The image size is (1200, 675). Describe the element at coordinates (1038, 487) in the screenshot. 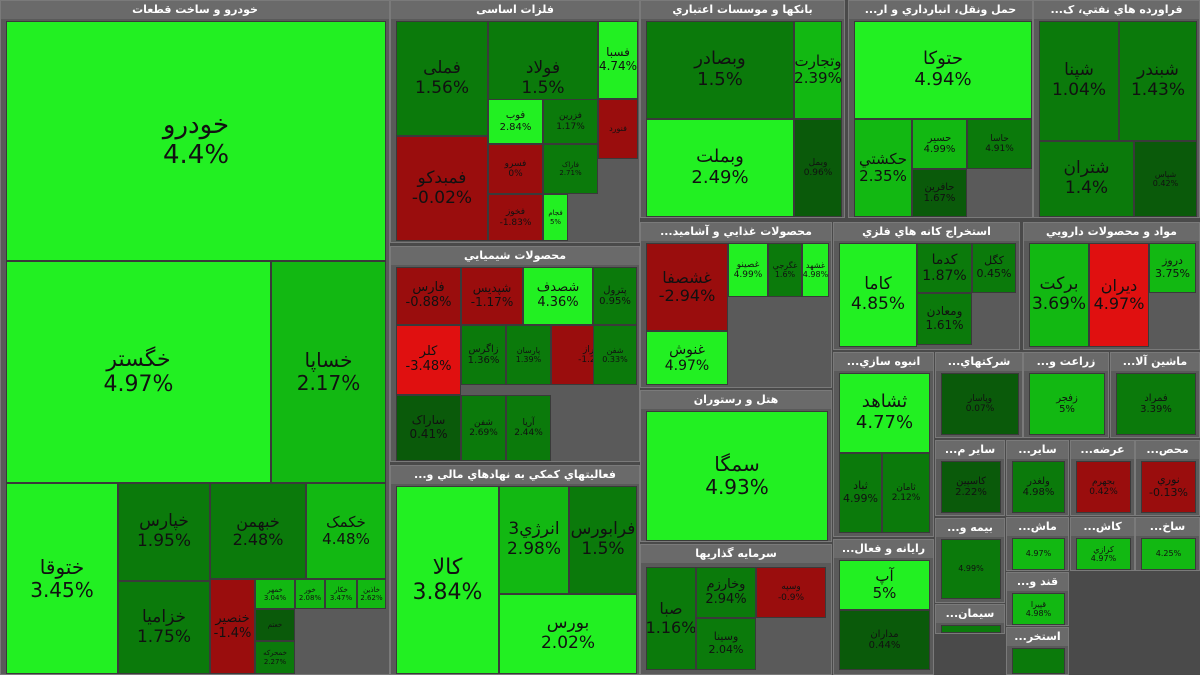

I see `stock-tile: ولغدر 4.98%` at that location.